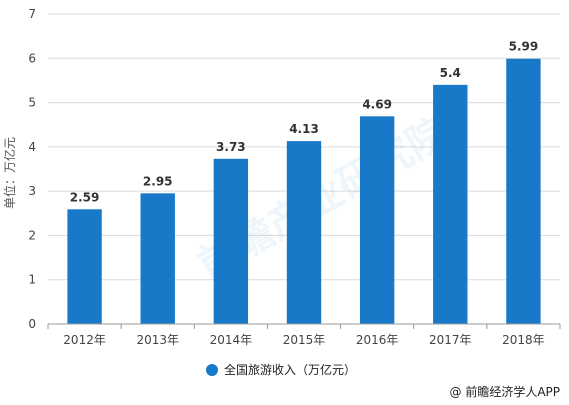 Image resolution: width=569 pixels, height=405 pixels. What do you see at coordinates (212, 370) in the screenshot?
I see `legend-marker` at bounding box center [212, 370].